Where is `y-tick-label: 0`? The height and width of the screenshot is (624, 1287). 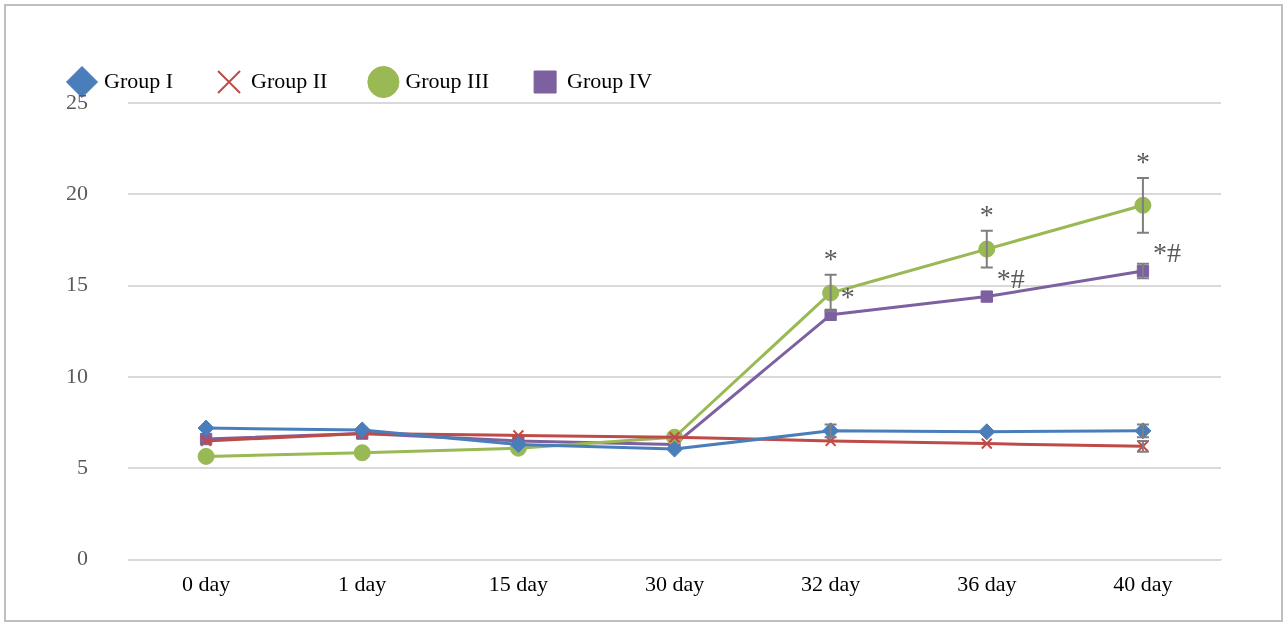
y-tick-label: 0 is located at coordinates (82, 558).